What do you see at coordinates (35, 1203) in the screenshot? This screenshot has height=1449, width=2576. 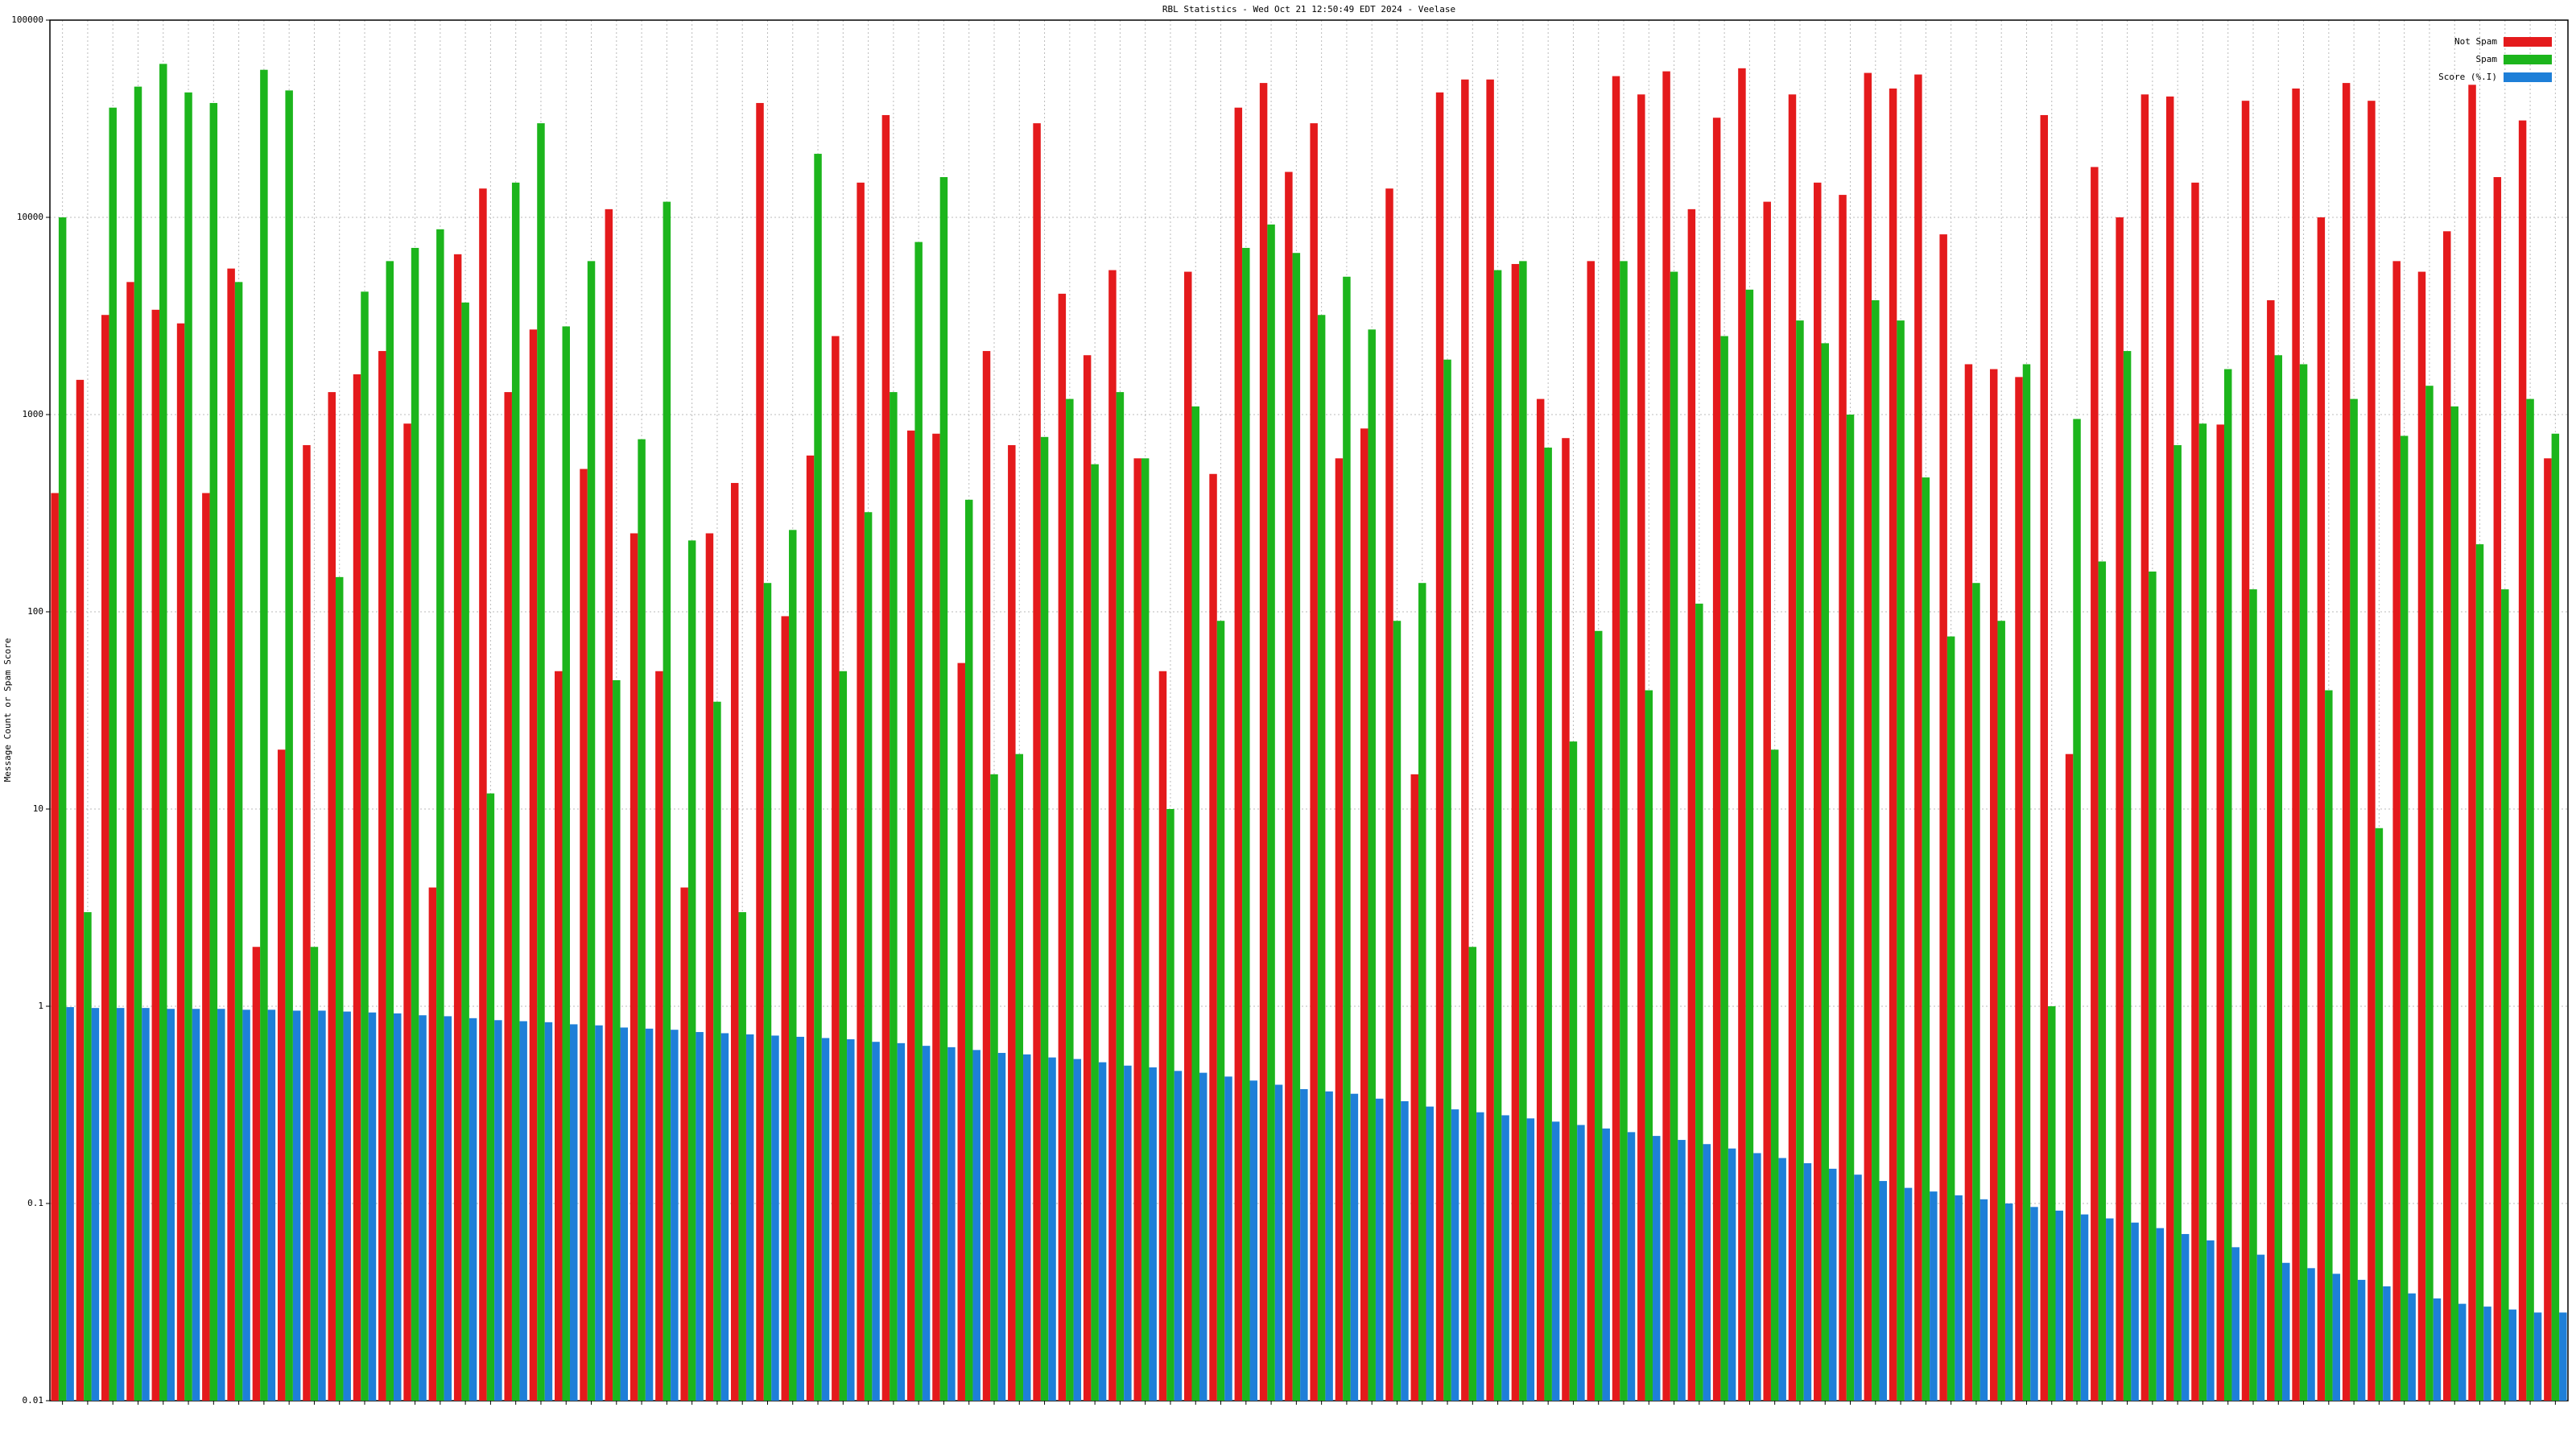 I see `y-tick-label: 0.1` at bounding box center [35, 1203].